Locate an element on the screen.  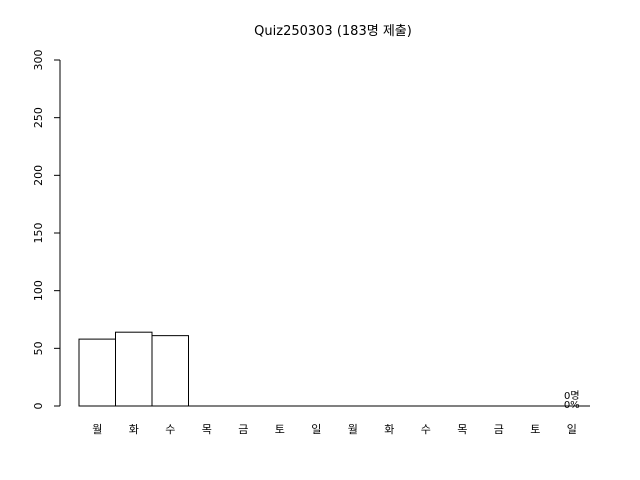
y-tick-label: 300 is located at coordinates (38, 60).